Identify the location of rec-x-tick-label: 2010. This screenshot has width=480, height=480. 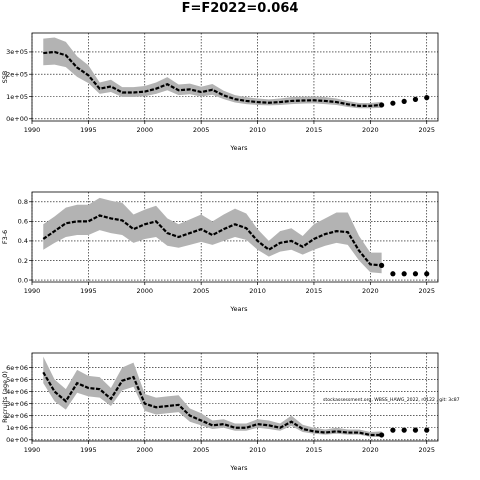
(257, 450).